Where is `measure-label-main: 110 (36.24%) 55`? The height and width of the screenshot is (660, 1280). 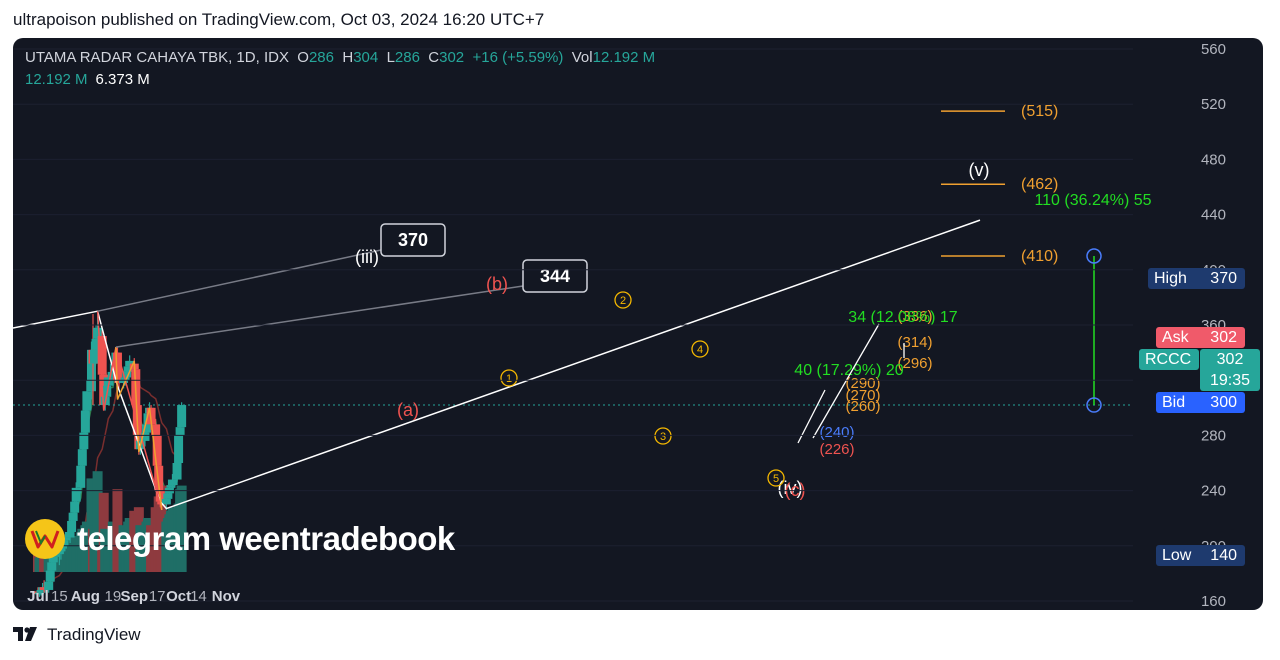 measure-label-main: 110 (36.24%) 55 is located at coordinates (1092, 200).